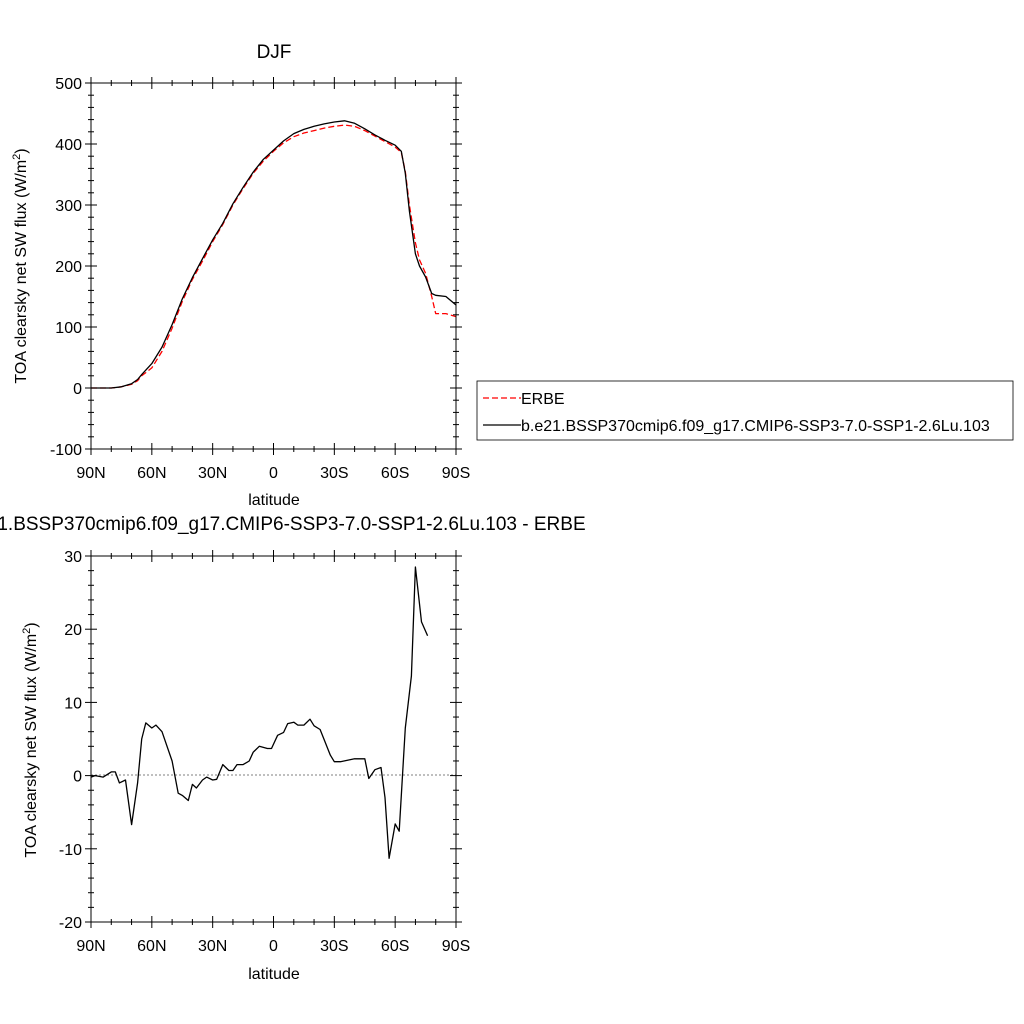 The height and width of the screenshot is (1024, 1024). I want to click on legend-erbe-label: ERBE, so click(543, 399).